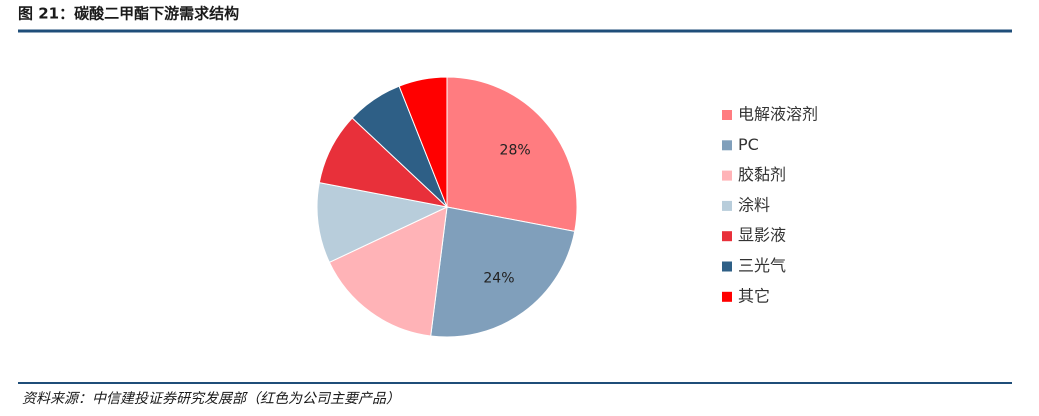 This screenshot has height=416, width=1039. I want to click on legend-label: 电解液溶剂, so click(778, 114).